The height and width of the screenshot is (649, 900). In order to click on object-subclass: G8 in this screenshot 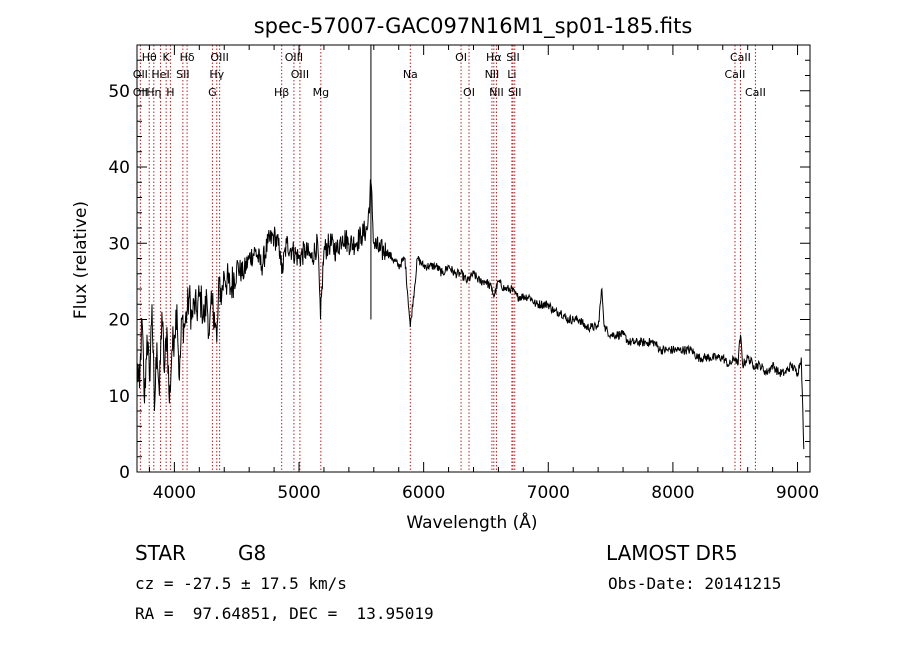, I will do `click(252, 553)`.